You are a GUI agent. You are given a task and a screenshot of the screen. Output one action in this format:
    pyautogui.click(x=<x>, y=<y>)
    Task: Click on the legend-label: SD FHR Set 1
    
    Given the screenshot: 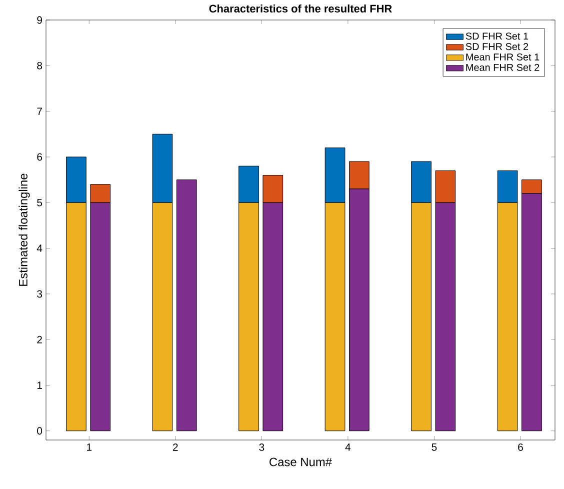 What is the action you would take?
    pyautogui.click(x=497, y=36)
    